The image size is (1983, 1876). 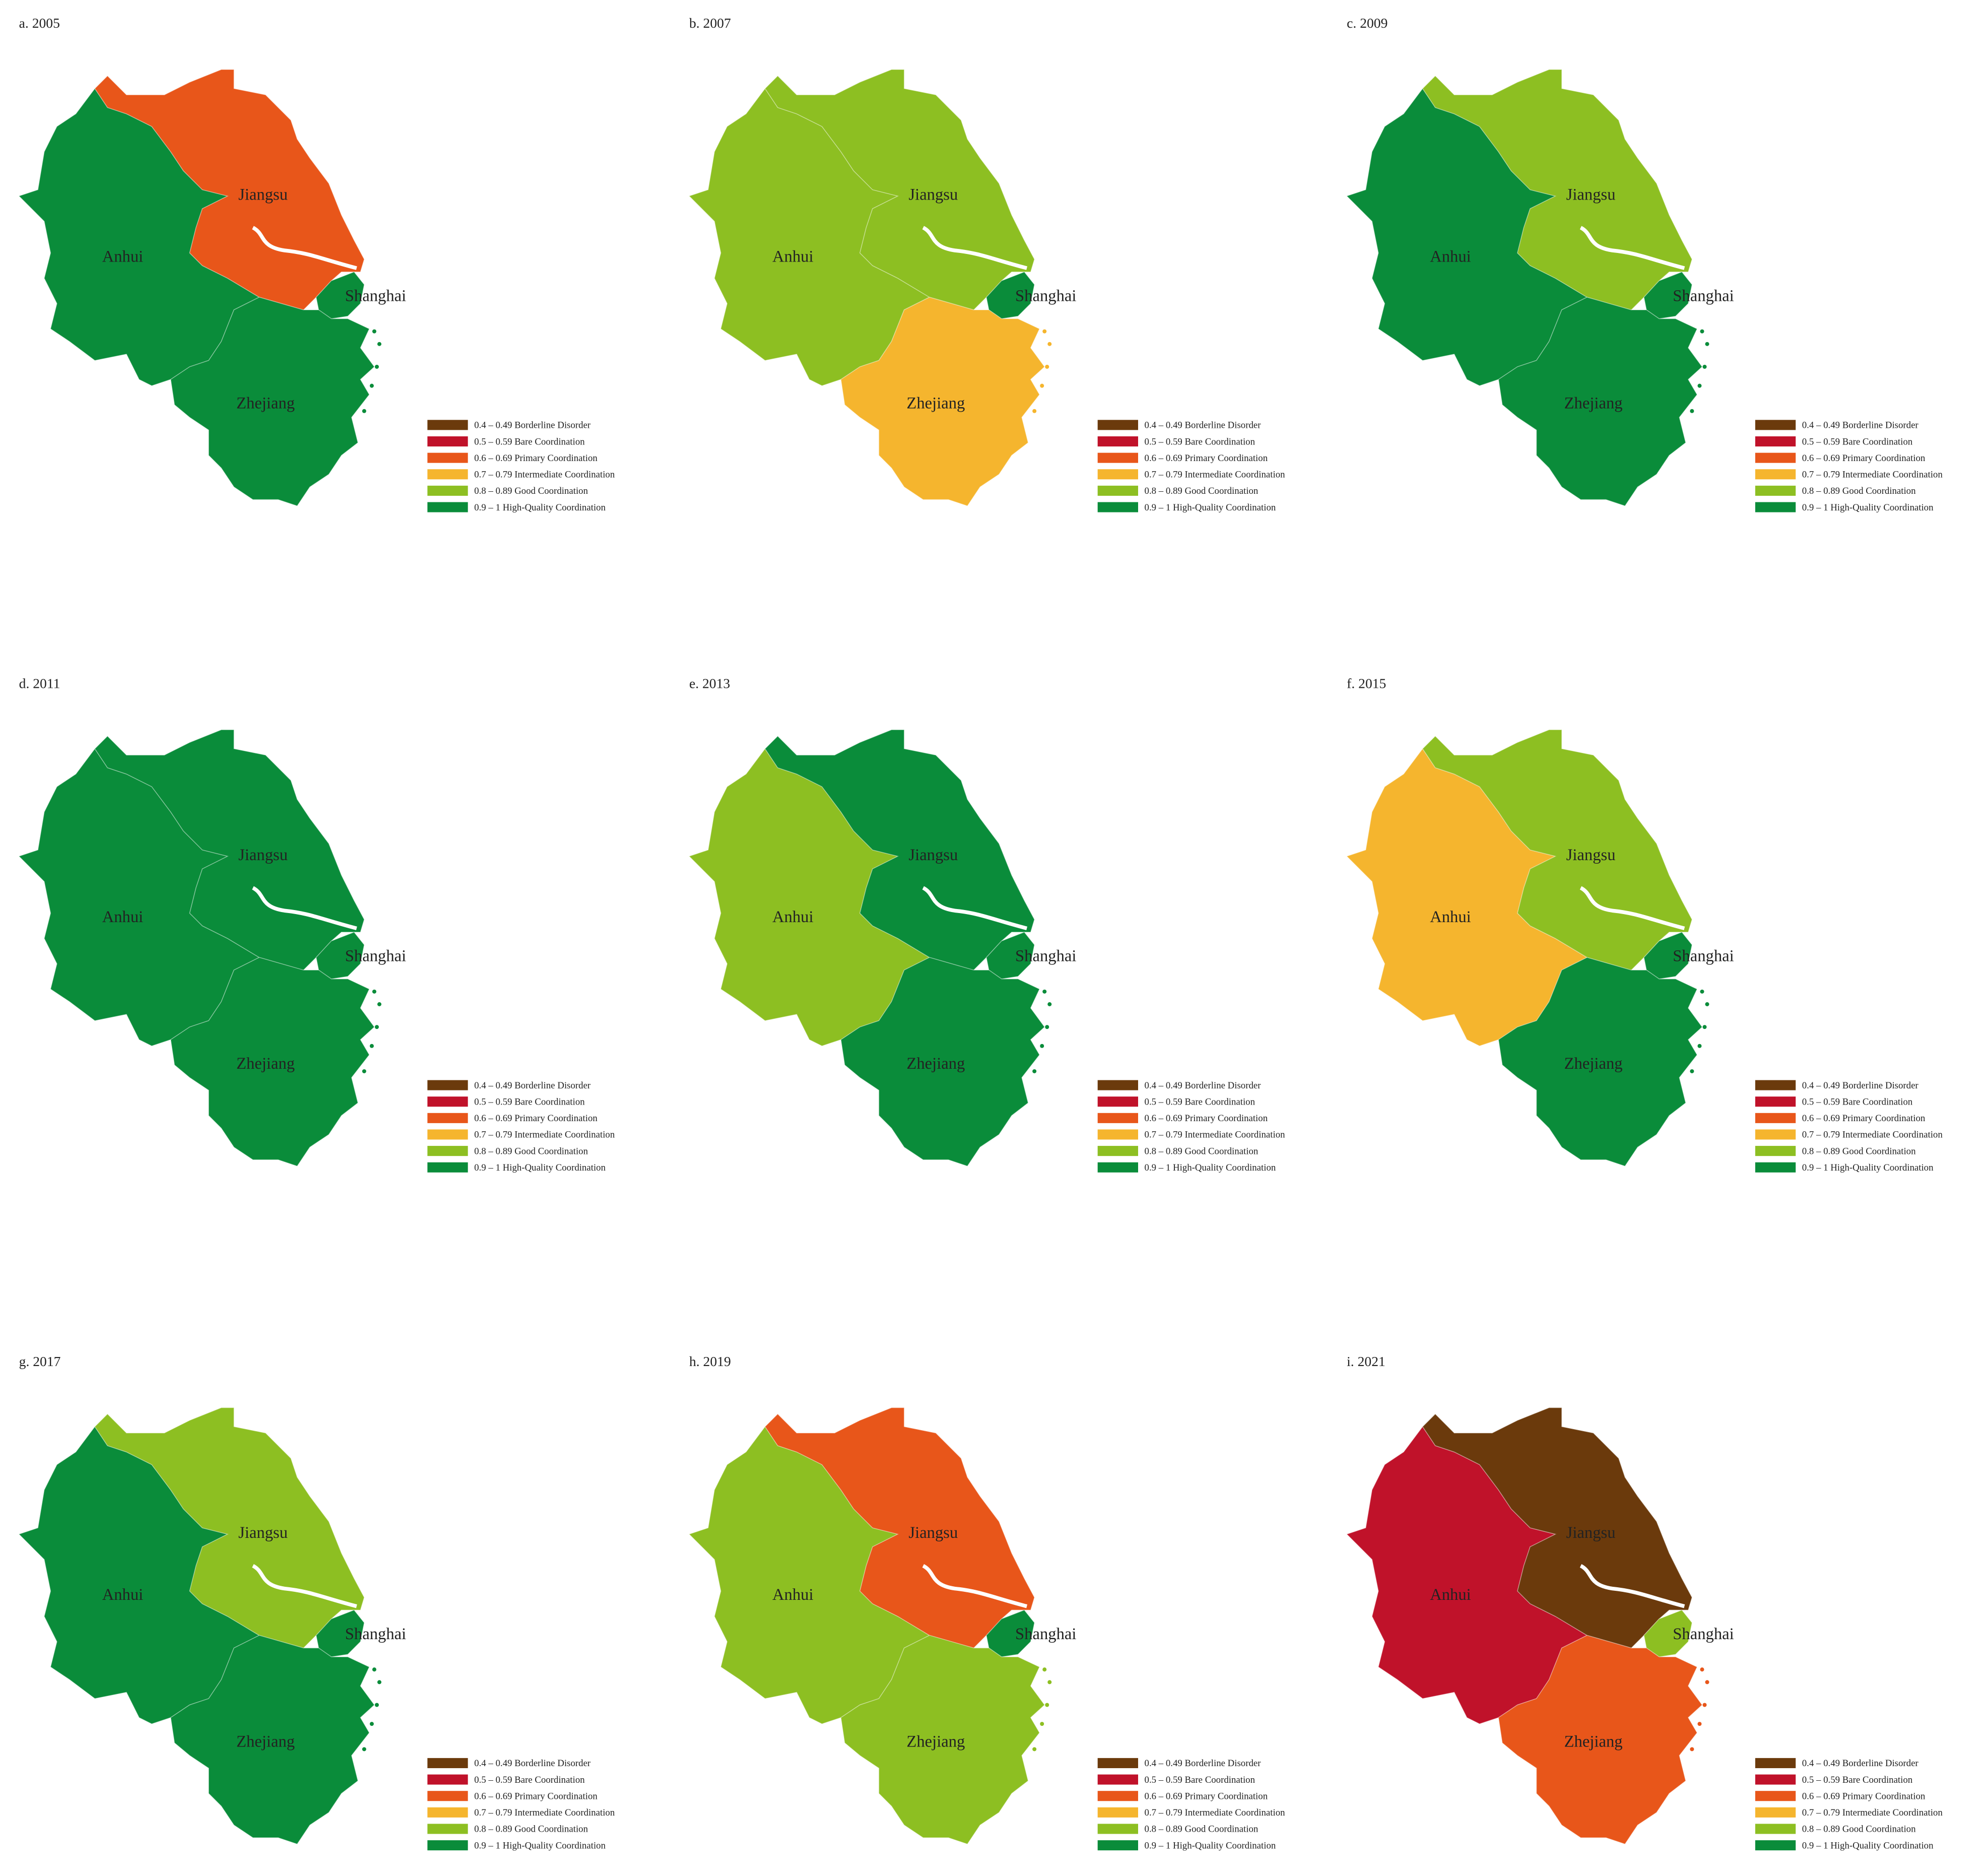 I want to click on panel-title: i. 2021, so click(x=1366, y=1361).